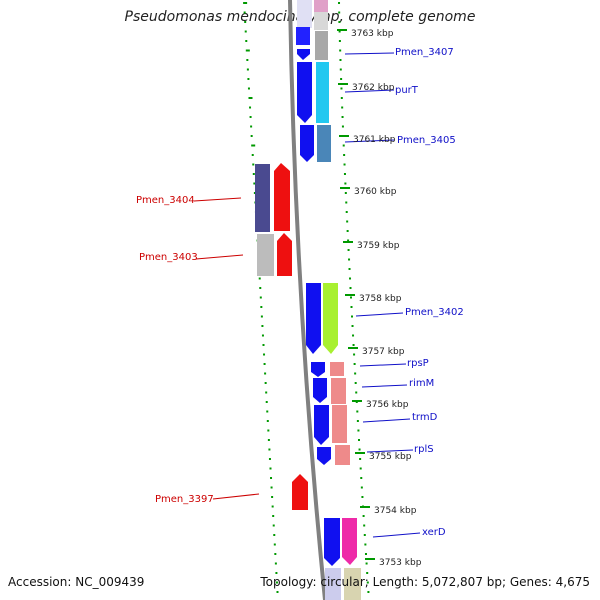  What do you see at coordinates (322, 92) in the screenshot?
I see `gene-bar-purt` at bounding box center [322, 92].